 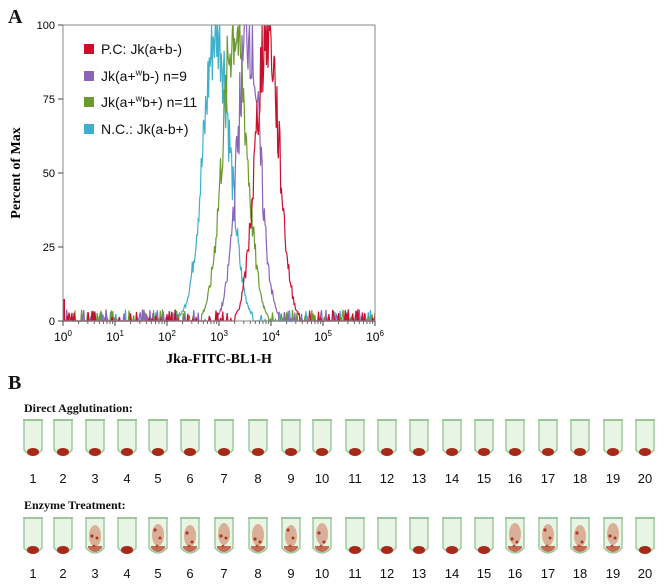 I want to click on direct-agglutination-title: Direct Agglutination:, so click(x=78, y=408).